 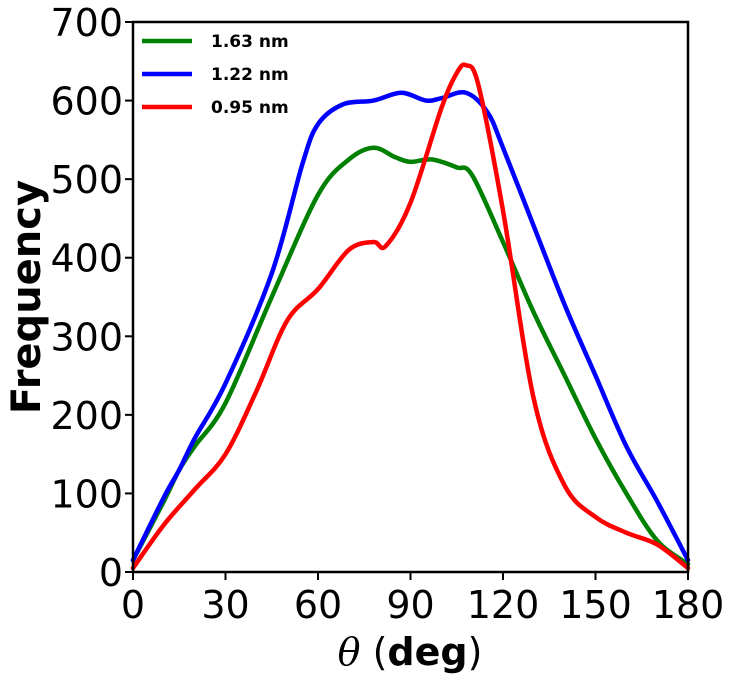 What do you see at coordinates (250, 75) in the screenshot?
I see `legend-label: 1.22 nm` at bounding box center [250, 75].